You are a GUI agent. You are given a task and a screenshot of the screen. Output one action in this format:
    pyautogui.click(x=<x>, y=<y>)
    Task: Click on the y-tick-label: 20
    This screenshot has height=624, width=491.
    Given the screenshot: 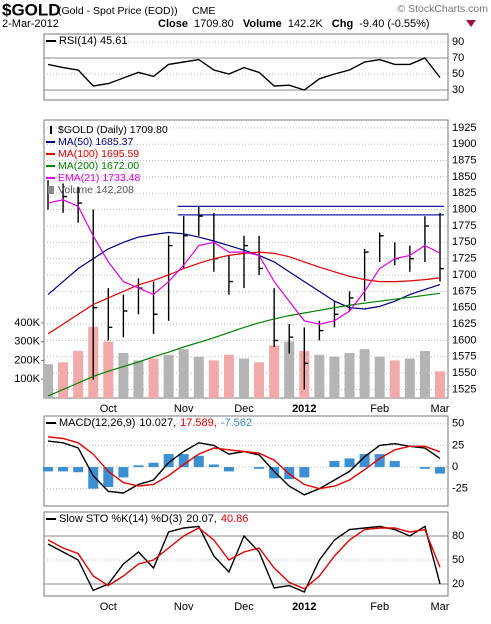 What is the action you would take?
    pyautogui.click(x=458, y=584)
    